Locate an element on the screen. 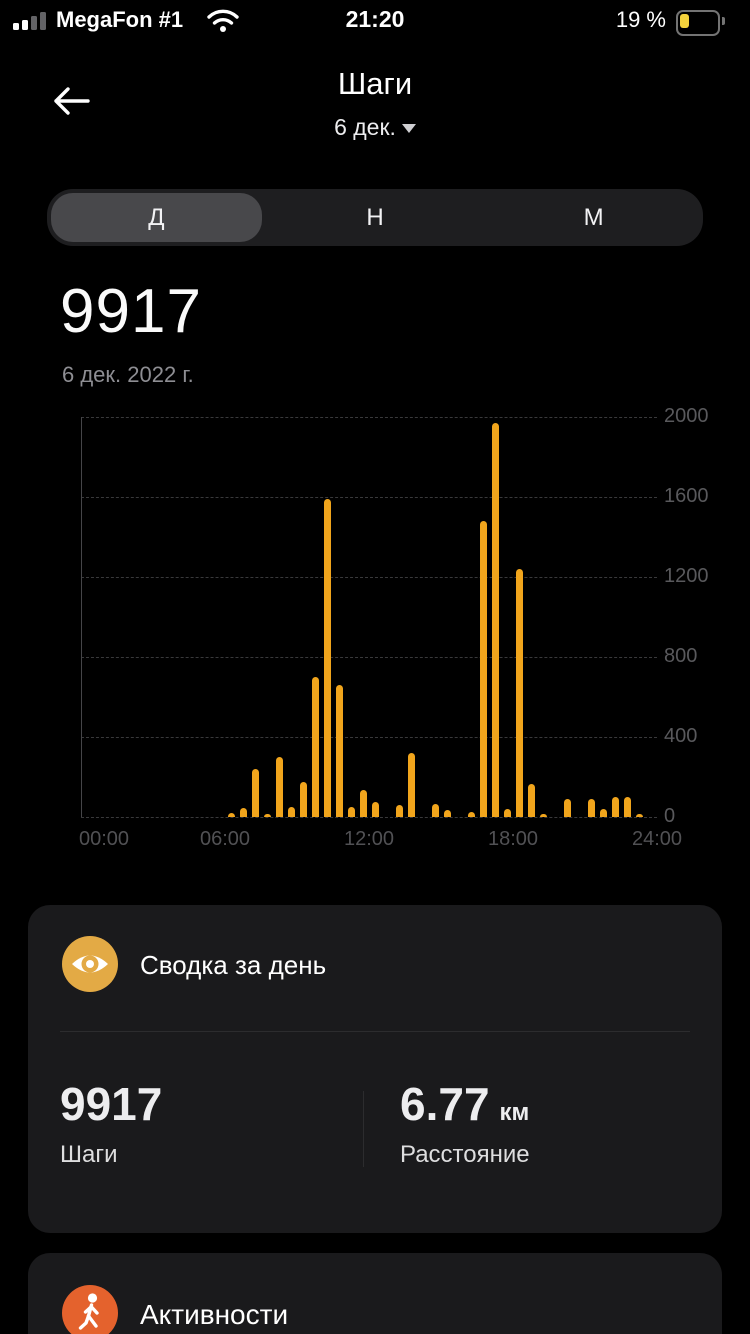 This screenshot has width=750, height=1334. battery-percent-label: 19 % is located at coordinates (640, 19).